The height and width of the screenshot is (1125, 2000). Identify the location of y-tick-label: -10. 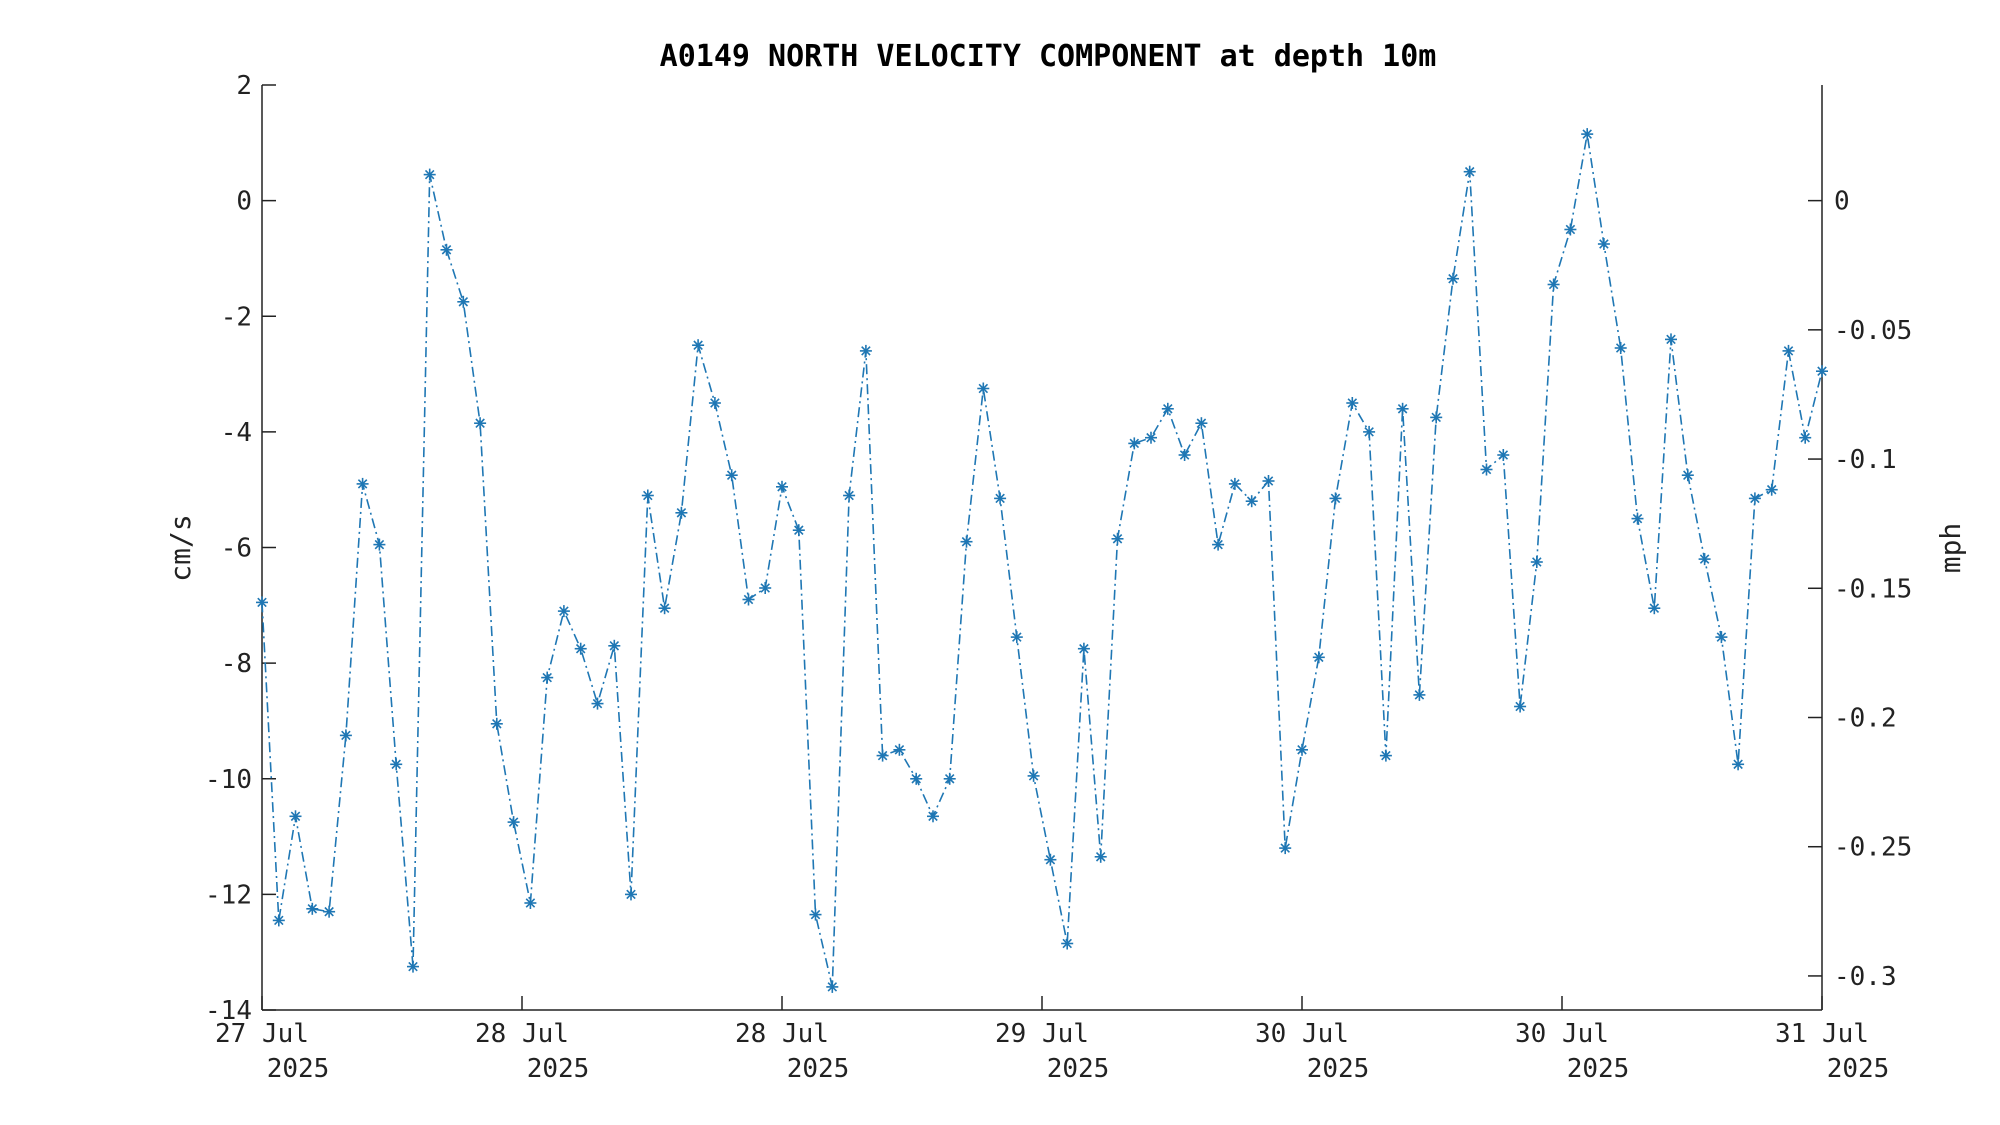
(228, 780).